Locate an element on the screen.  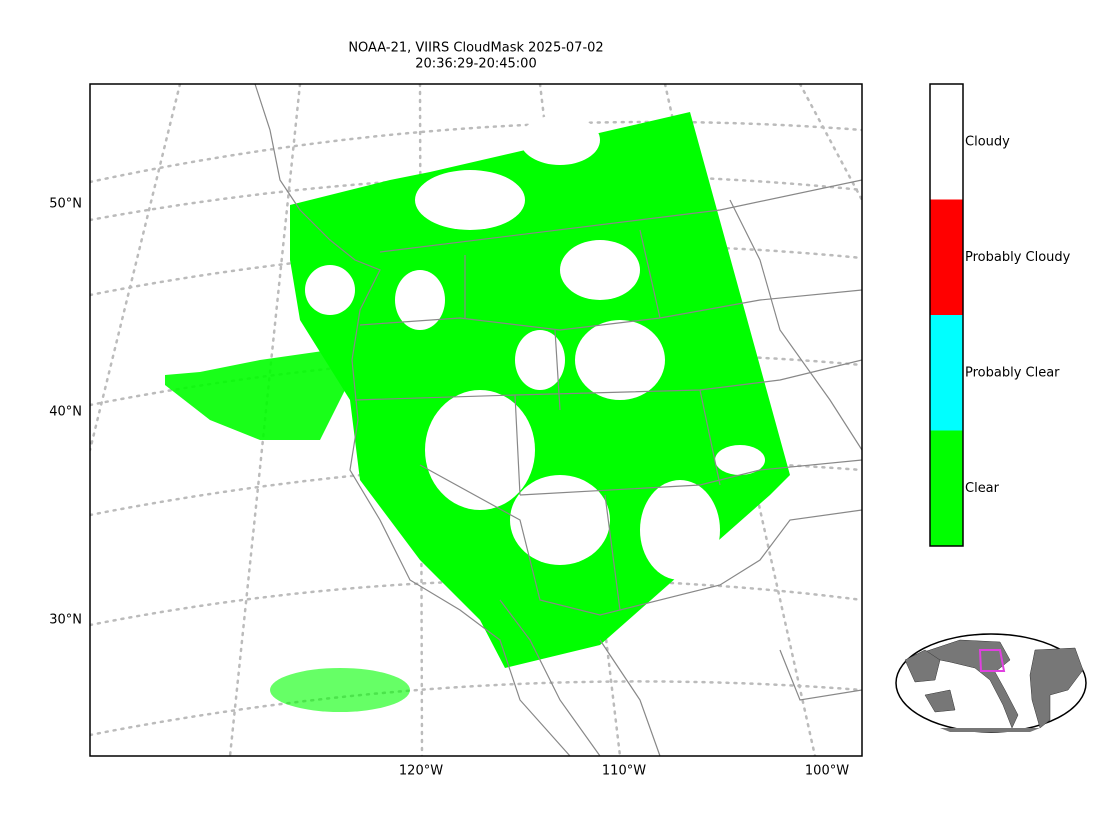
lat-label: 30°N is located at coordinates (65, 620).